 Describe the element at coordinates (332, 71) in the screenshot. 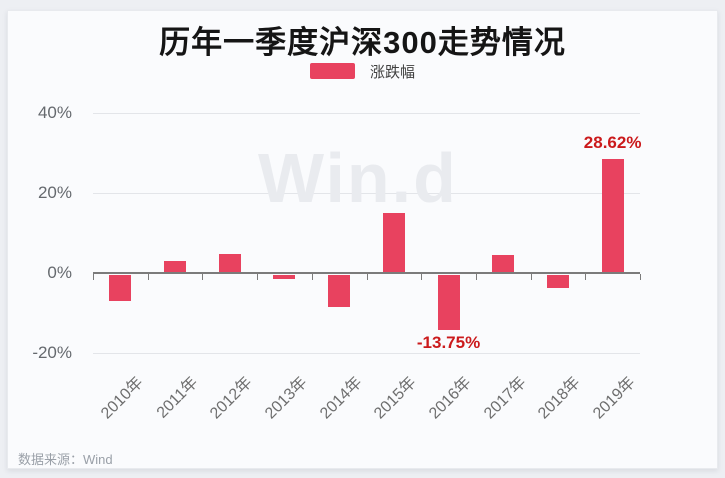

I see `legend-swatch` at that location.